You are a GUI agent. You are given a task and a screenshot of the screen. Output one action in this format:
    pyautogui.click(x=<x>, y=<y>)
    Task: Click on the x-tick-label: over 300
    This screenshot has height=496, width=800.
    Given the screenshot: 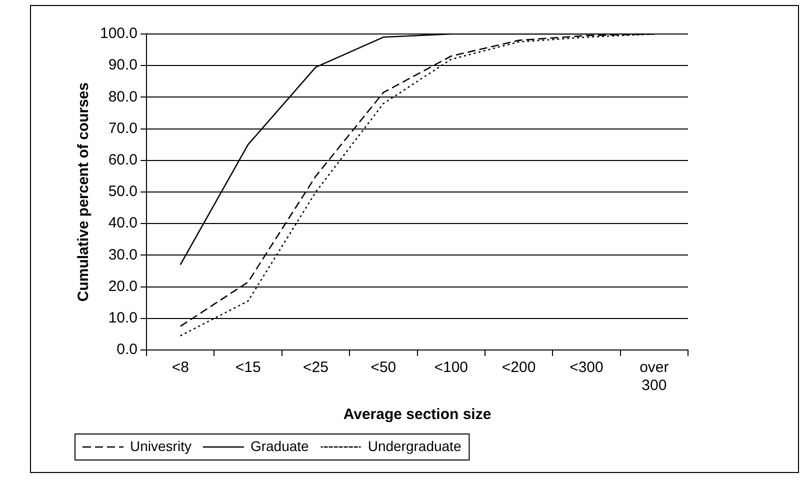 What is the action you would take?
    pyautogui.click(x=654, y=376)
    